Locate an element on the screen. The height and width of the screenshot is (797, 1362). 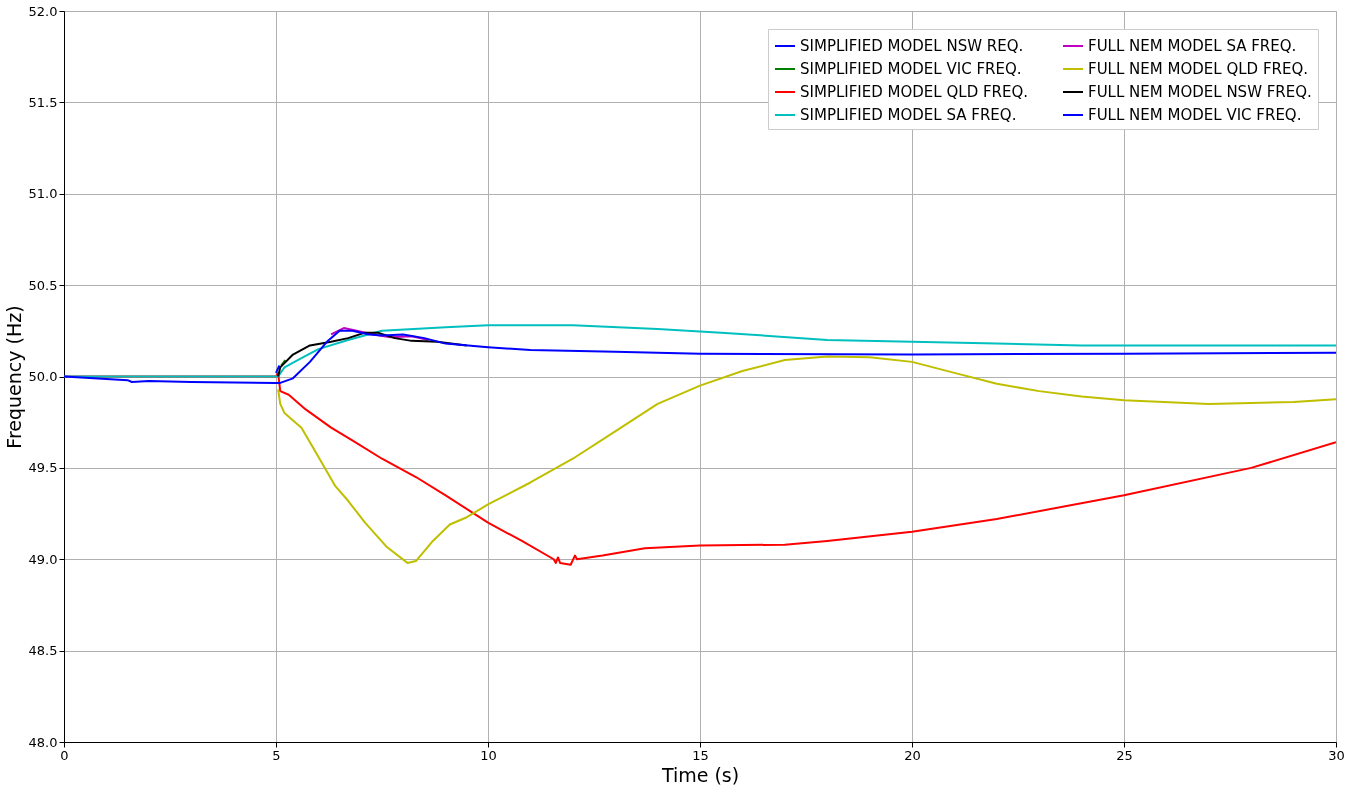
y-tick-label: 50.5 is located at coordinates (43, 285).